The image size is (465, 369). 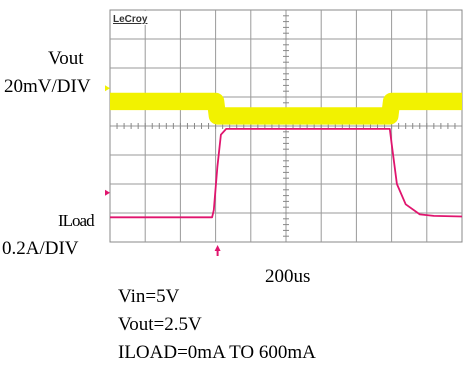 I want to click on brand-logo: LeCroy, so click(x=130, y=19).